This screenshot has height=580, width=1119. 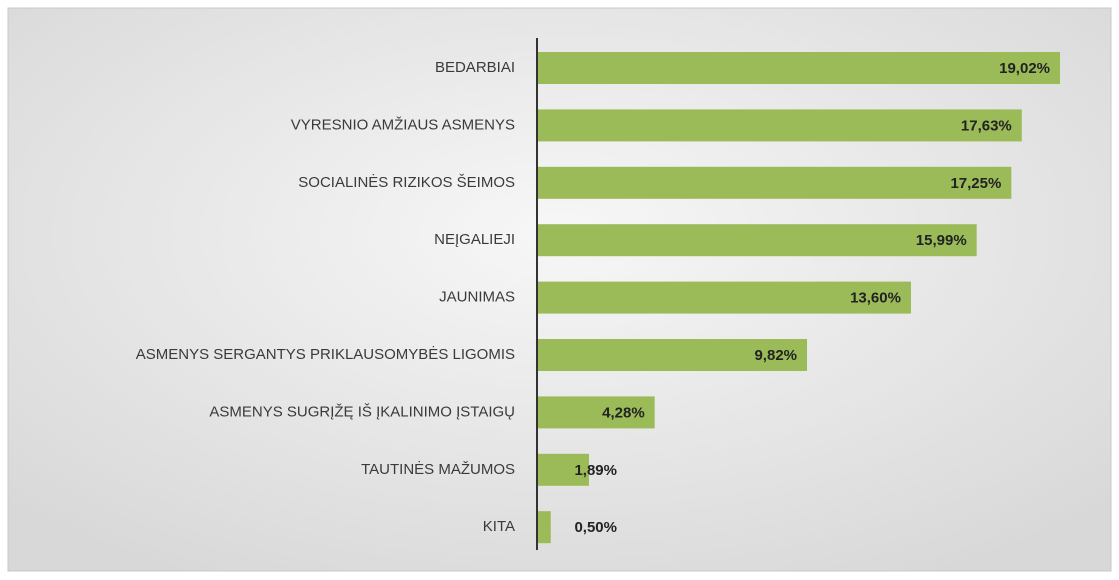 I want to click on category-label: ASMENYS SUGRĮŽĘ IŠ ĮKALINIMO ĮSTAIGŲ, so click(x=362, y=411).